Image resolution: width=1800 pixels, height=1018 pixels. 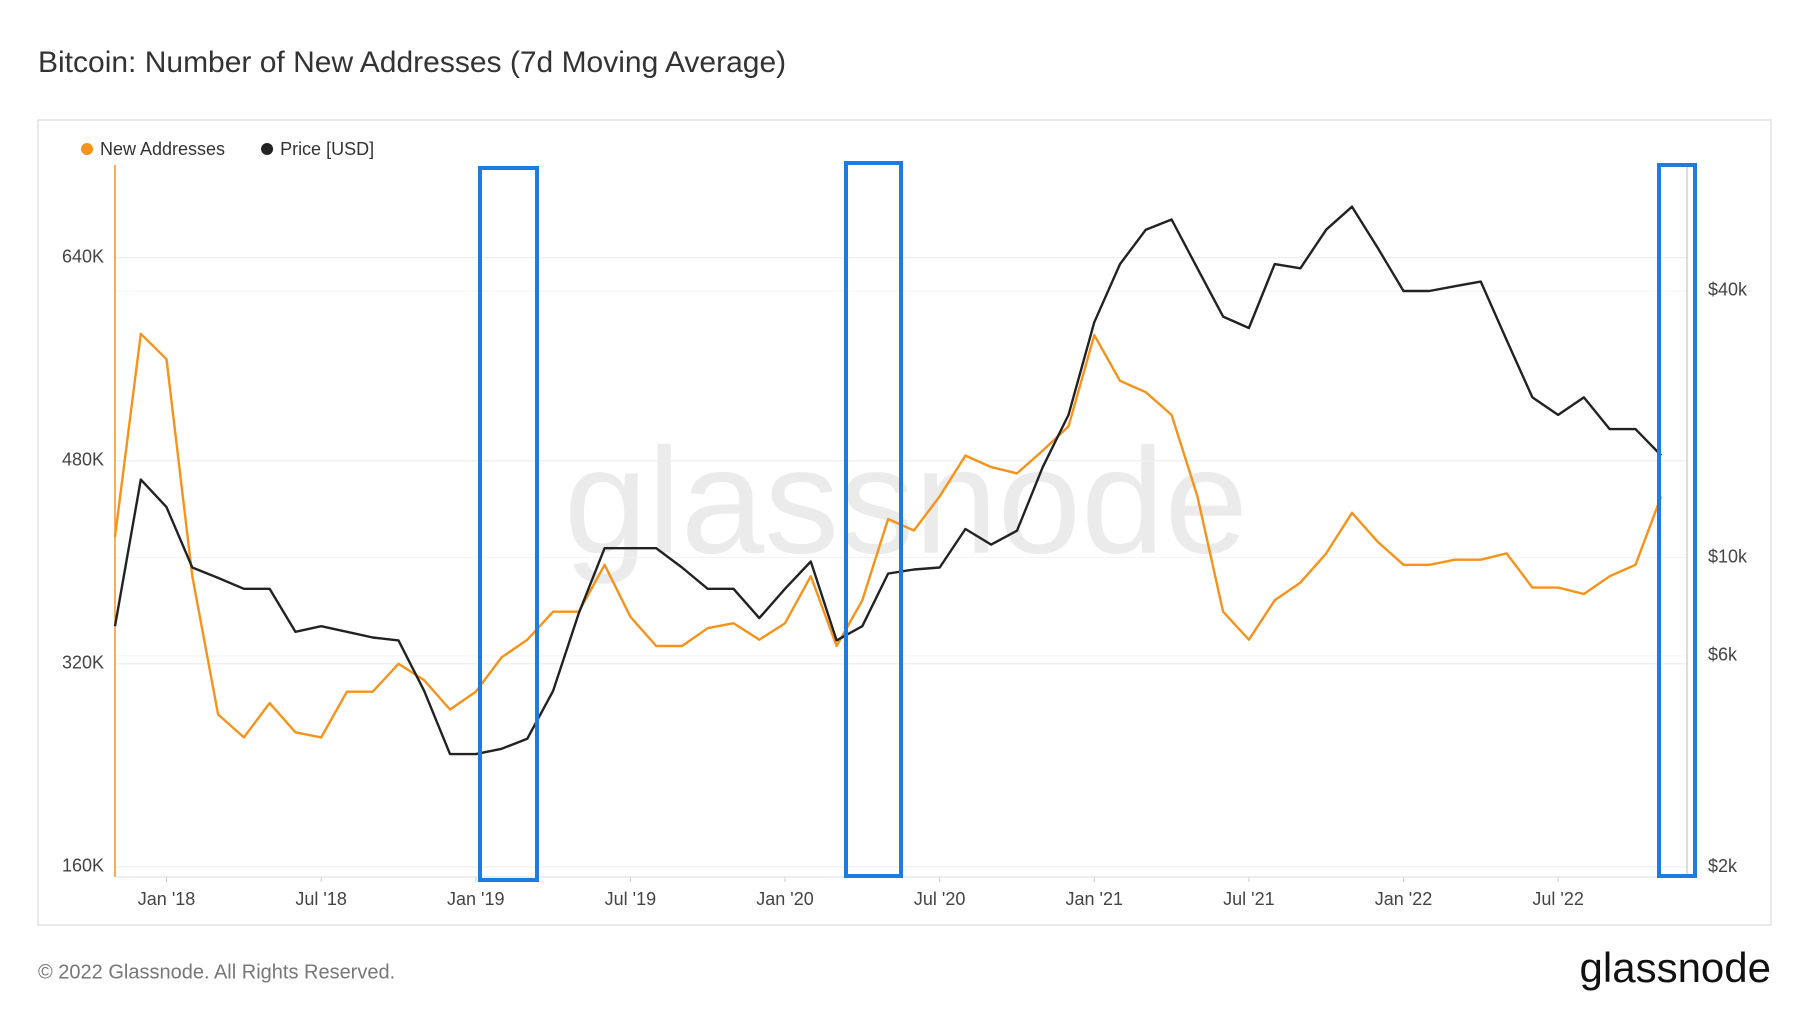 What do you see at coordinates (1557, 899) in the screenshot?
I see `x-tick-label: Jul '22` at bounding box center [1557, 899].